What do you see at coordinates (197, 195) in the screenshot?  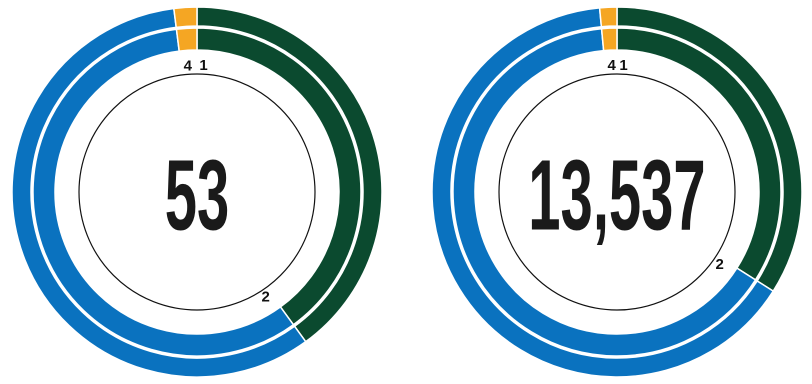 I see `center-value: 53` at bounding box center [197, 195].